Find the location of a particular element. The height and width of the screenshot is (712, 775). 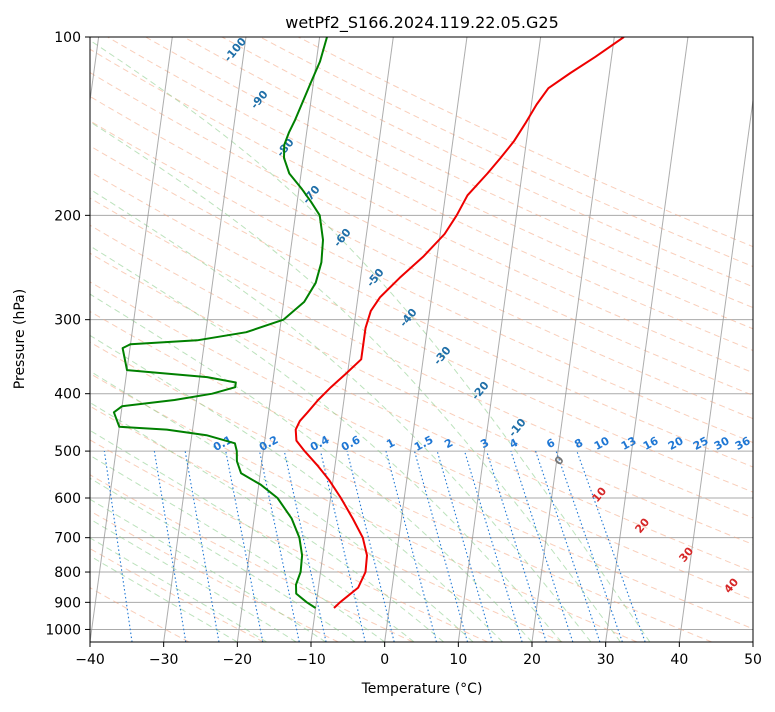

y-tick-label: 600 is located at coordinates (67, 499).